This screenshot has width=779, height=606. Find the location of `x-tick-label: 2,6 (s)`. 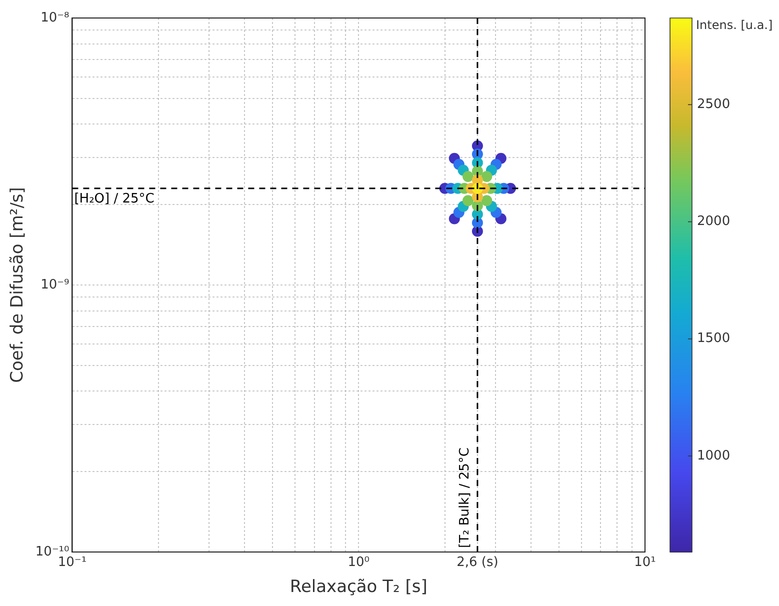

x-tick-label: 2,6 (s) is located at coordinates (477, 562).